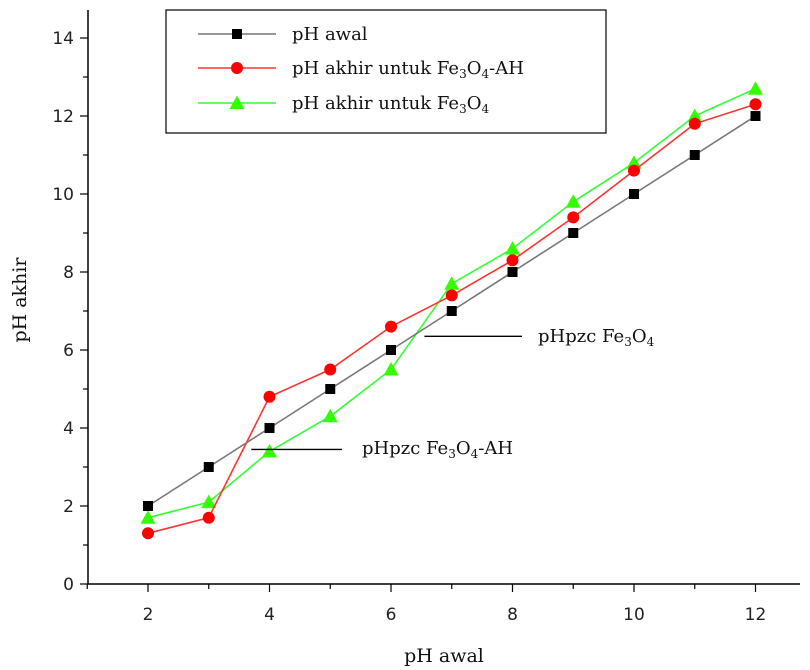  Describe the element at coordinates (437, 449) in the screenshot. I see `annotation-label: pHpzc Fe3O4-AH` at that location.